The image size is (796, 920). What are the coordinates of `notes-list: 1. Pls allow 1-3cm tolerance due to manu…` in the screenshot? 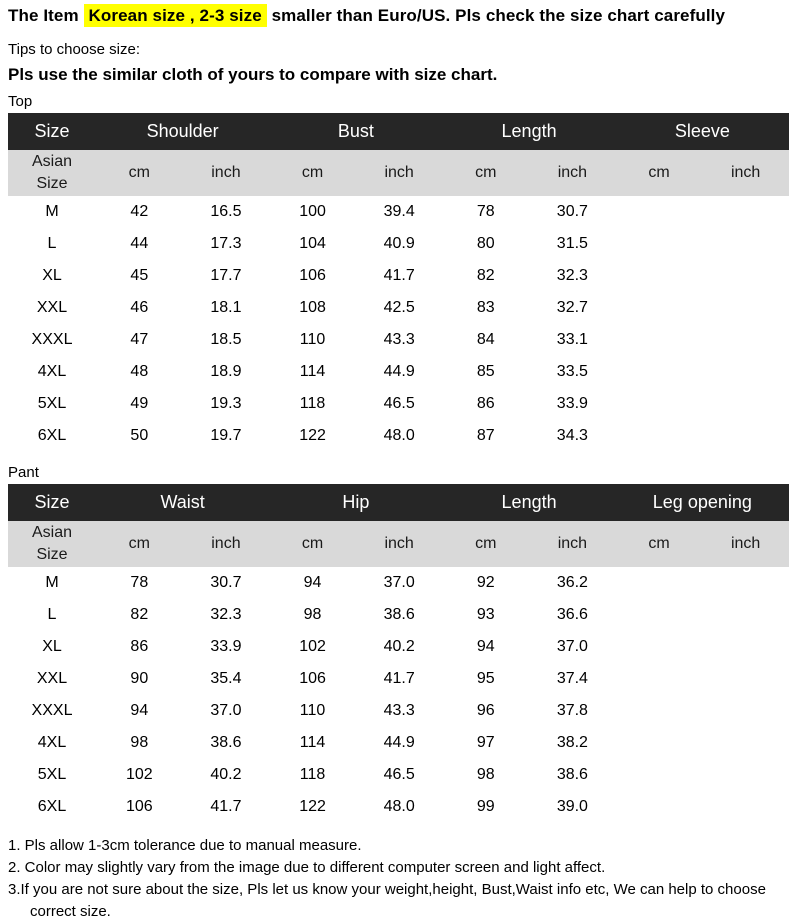 It's located at (399, 877).